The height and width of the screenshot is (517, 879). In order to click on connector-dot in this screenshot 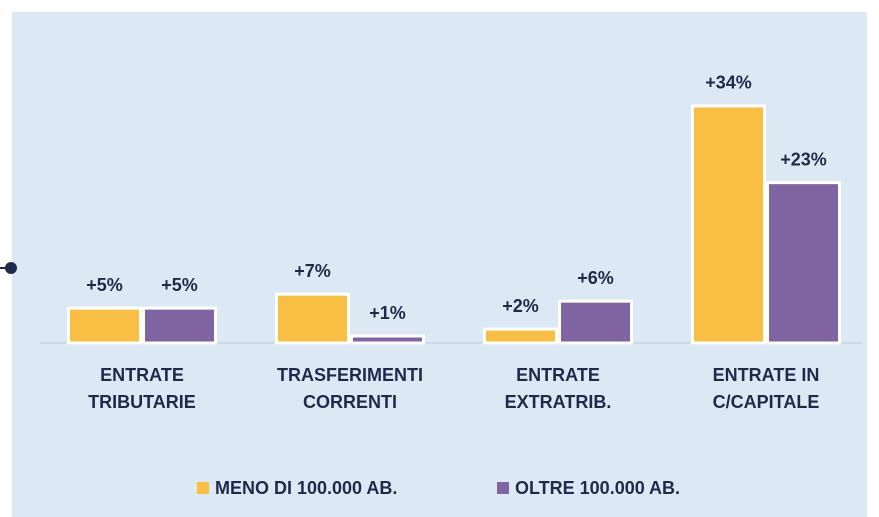, I will do `click(11, 268)`.